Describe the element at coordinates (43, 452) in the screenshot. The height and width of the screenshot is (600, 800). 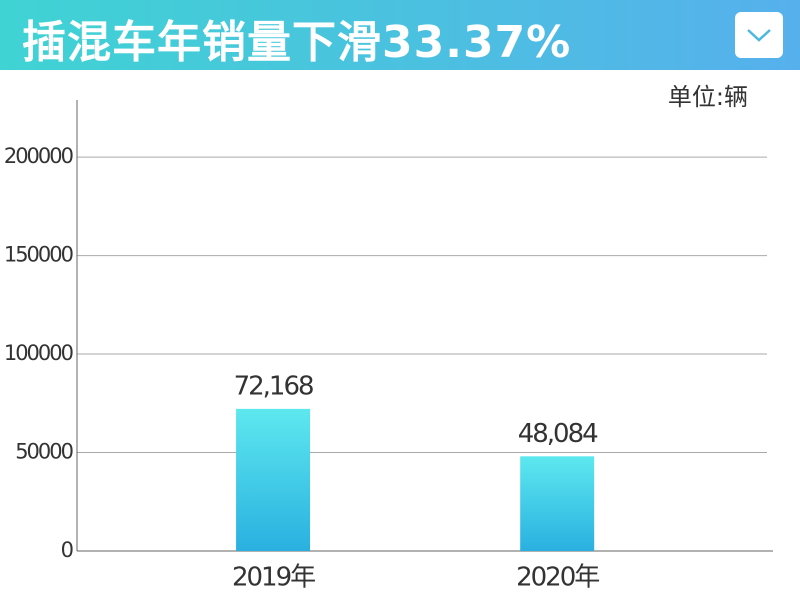
I see `y-tick-label: 50000` at that location.